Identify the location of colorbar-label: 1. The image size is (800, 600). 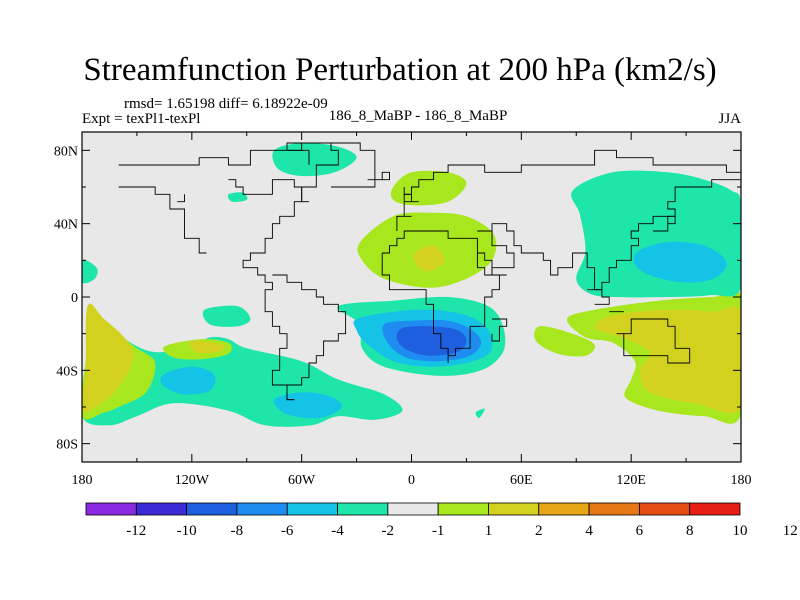
(489, 531).